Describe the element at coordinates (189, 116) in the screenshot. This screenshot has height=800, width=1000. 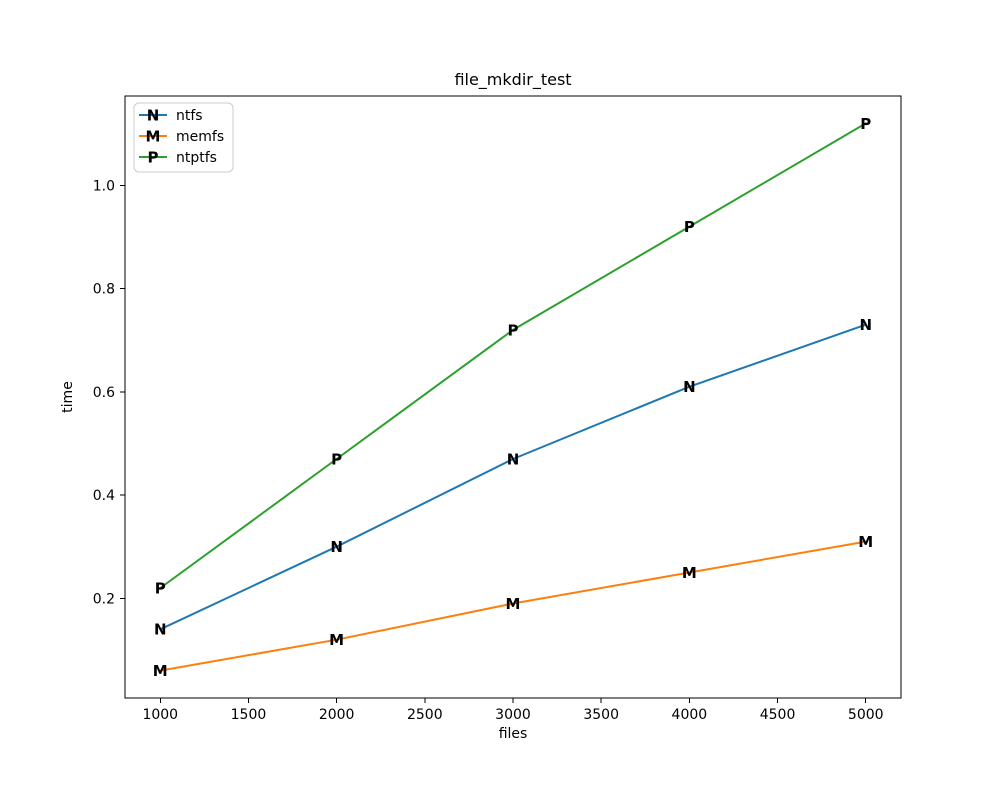
I see `legend-label-ntfs: ntfs` at that location.